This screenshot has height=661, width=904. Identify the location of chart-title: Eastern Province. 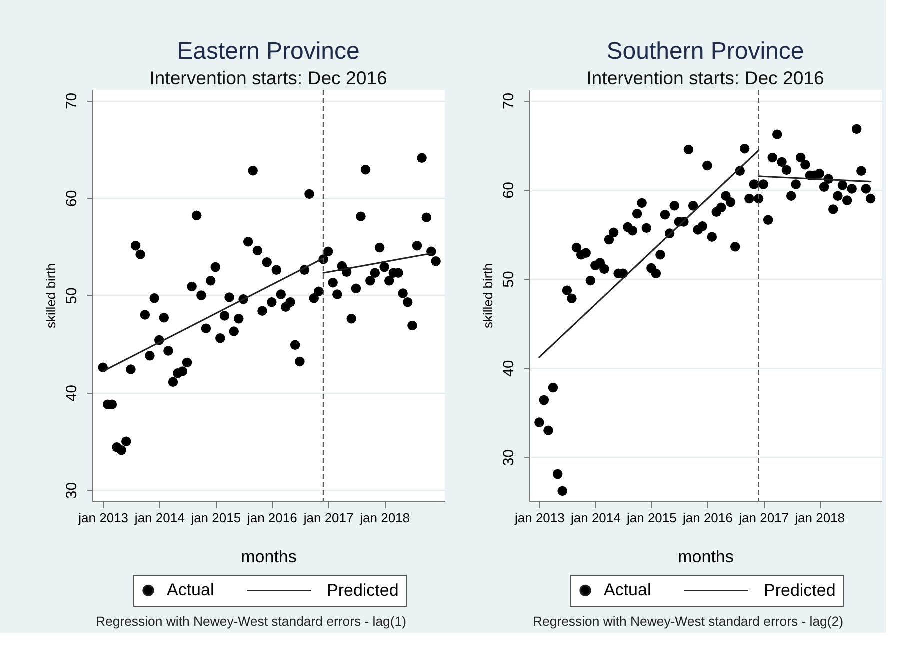
(268, 51).